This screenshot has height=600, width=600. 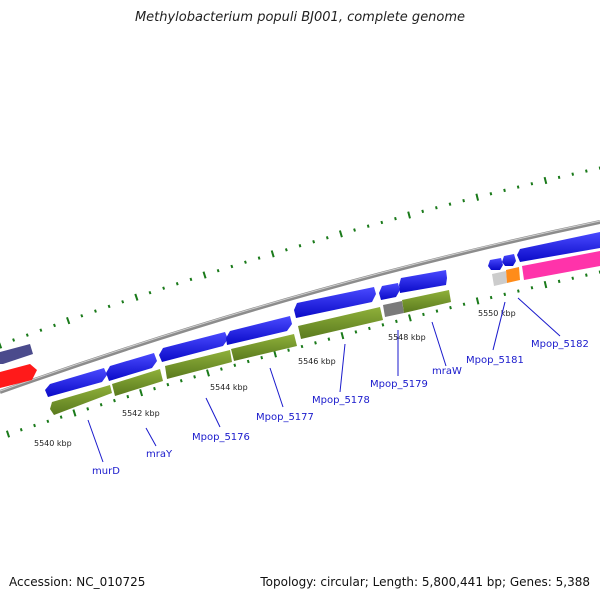 I want to click on gene-label: Mpop_5181, so click(x=495, y=360).